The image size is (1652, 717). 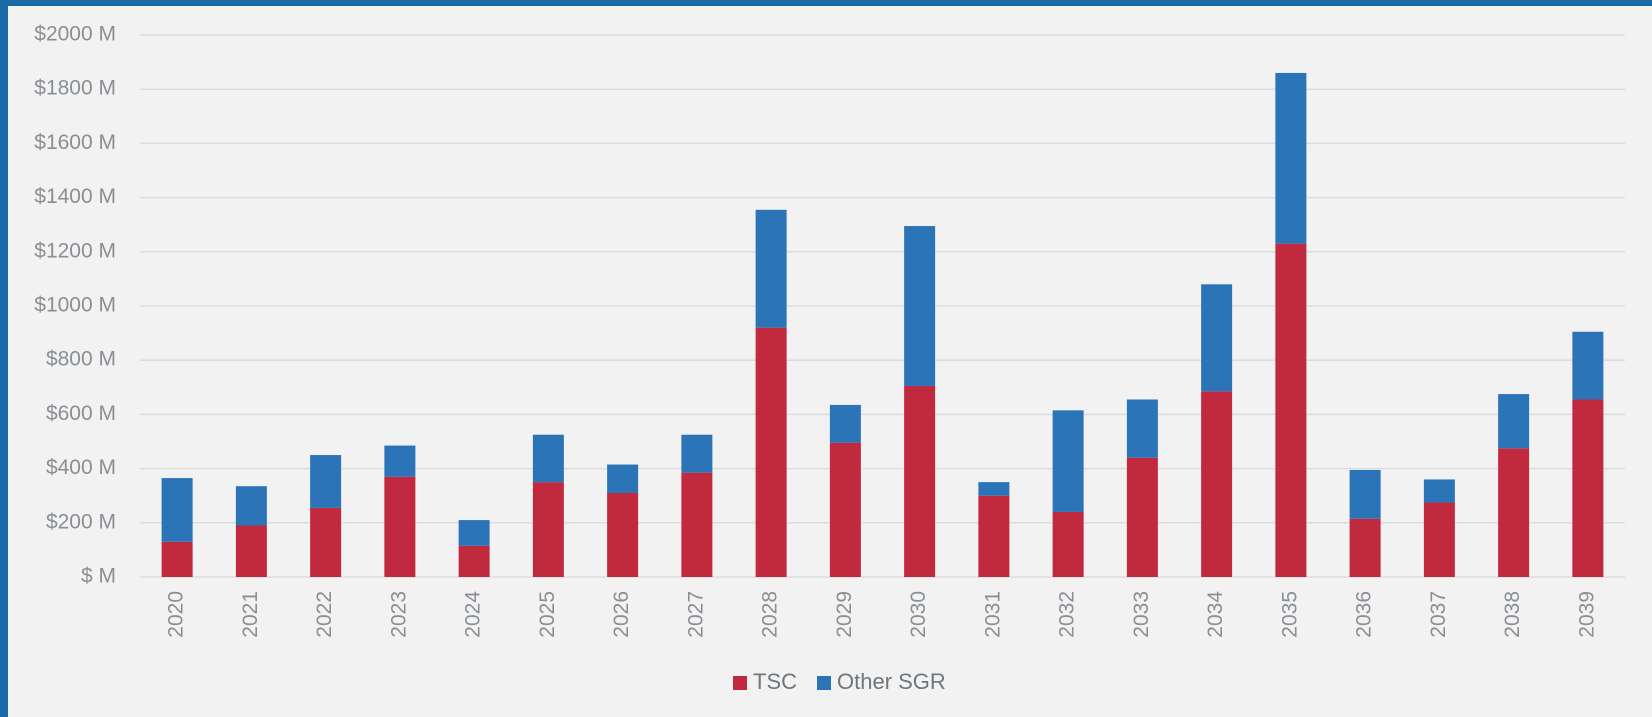 What do you see at coordinates (75, 34) in the screenshot?
I see `y-tick-label: $2000 M` at bounding box center [75, 34].